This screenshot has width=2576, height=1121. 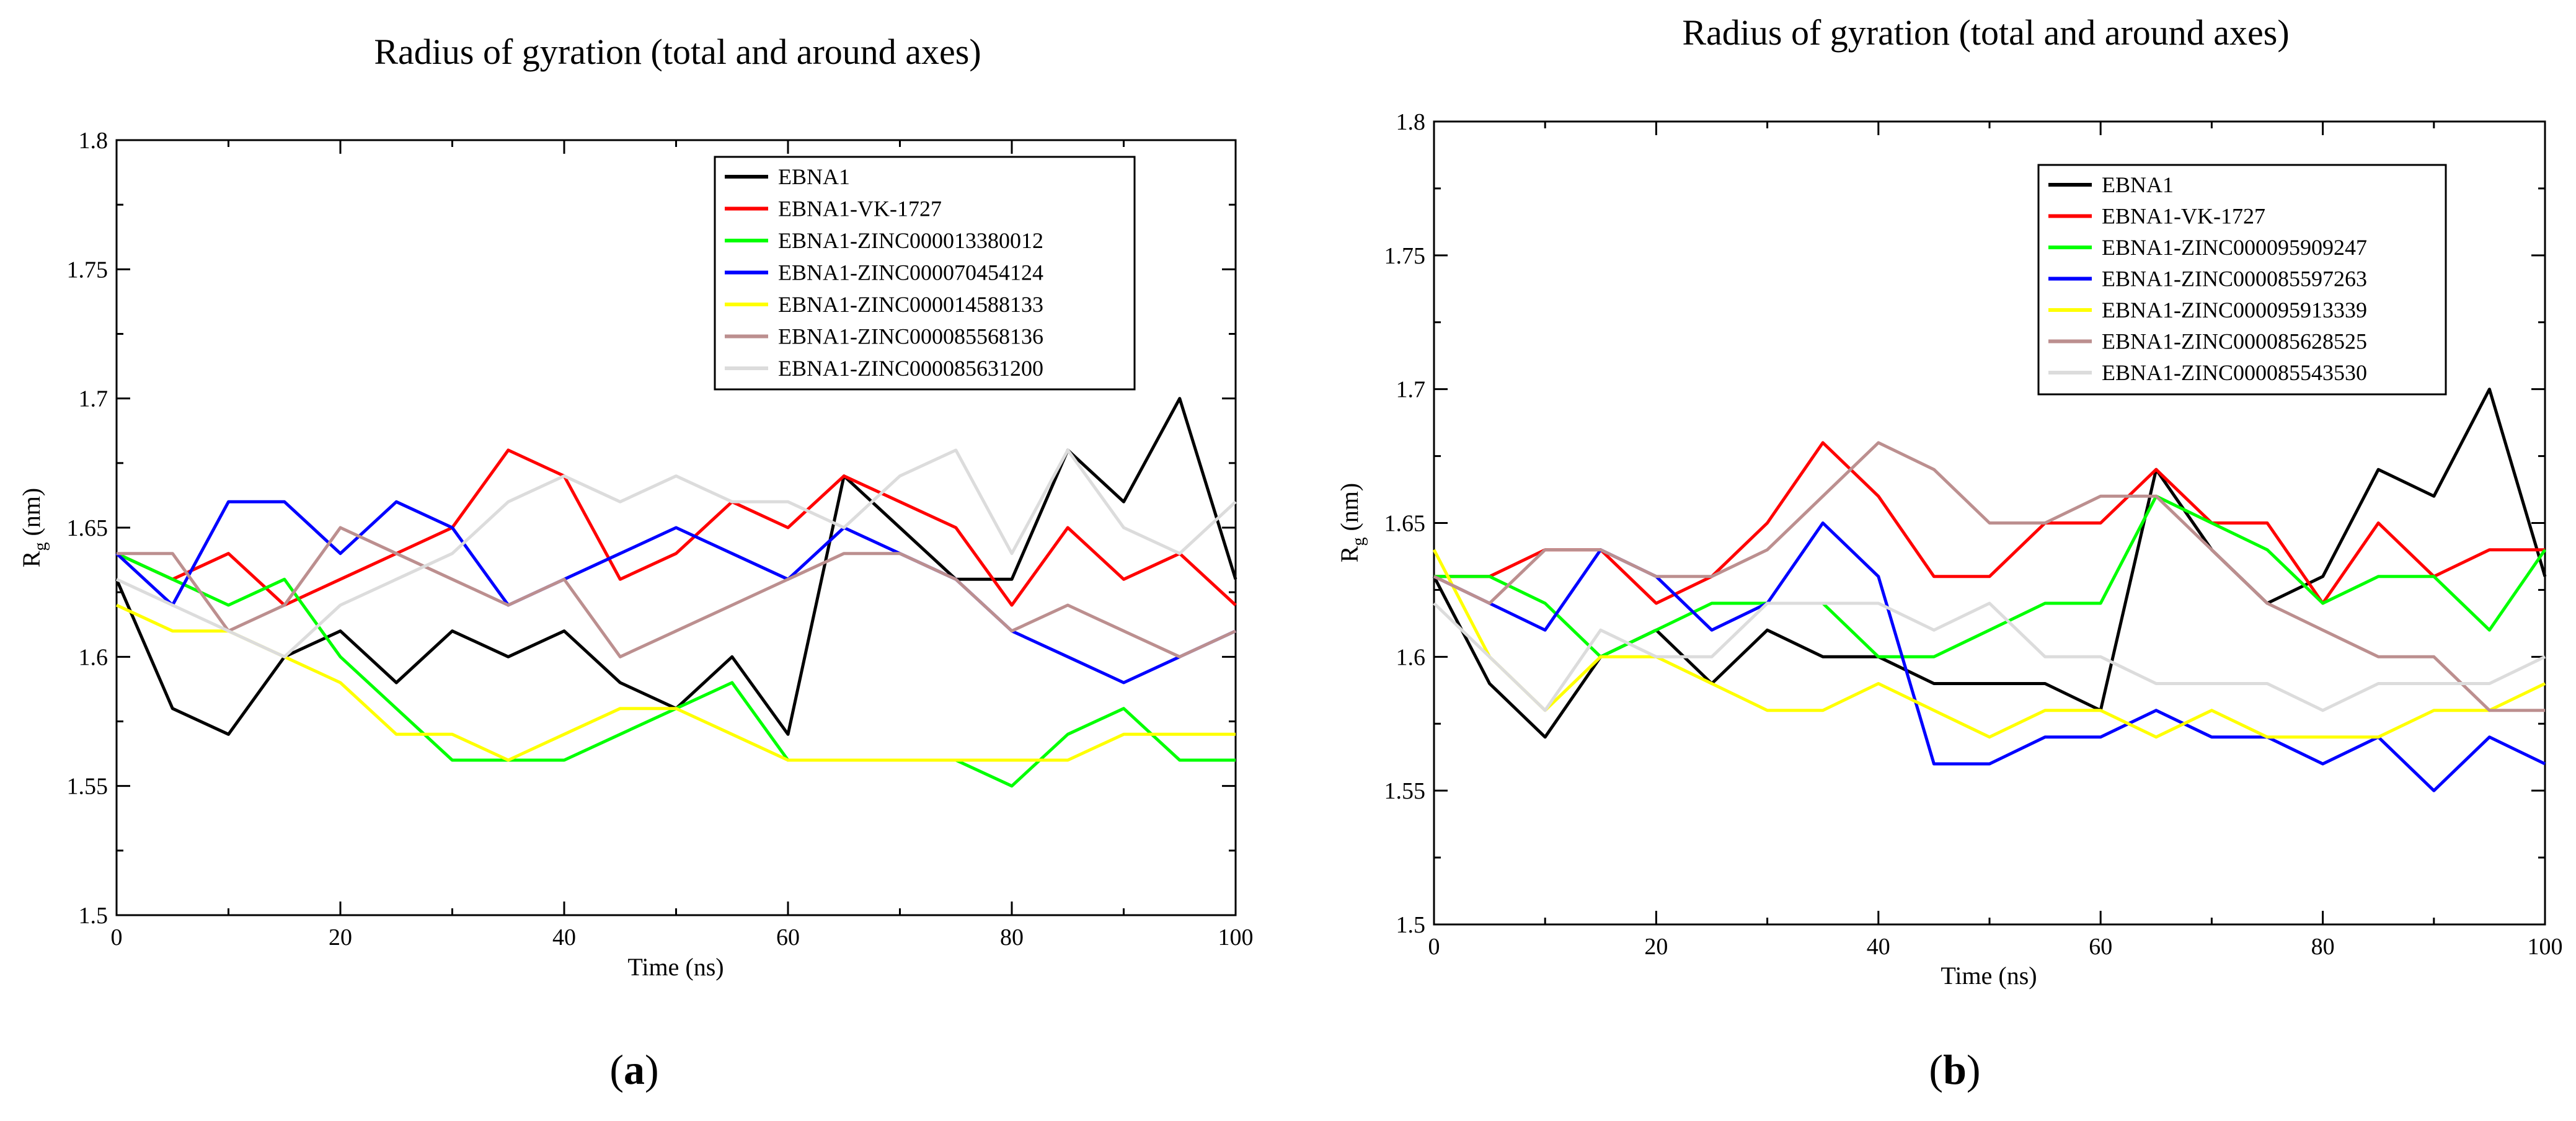 I want to click on panel-caption: (a), so click(x=633, y=1069).